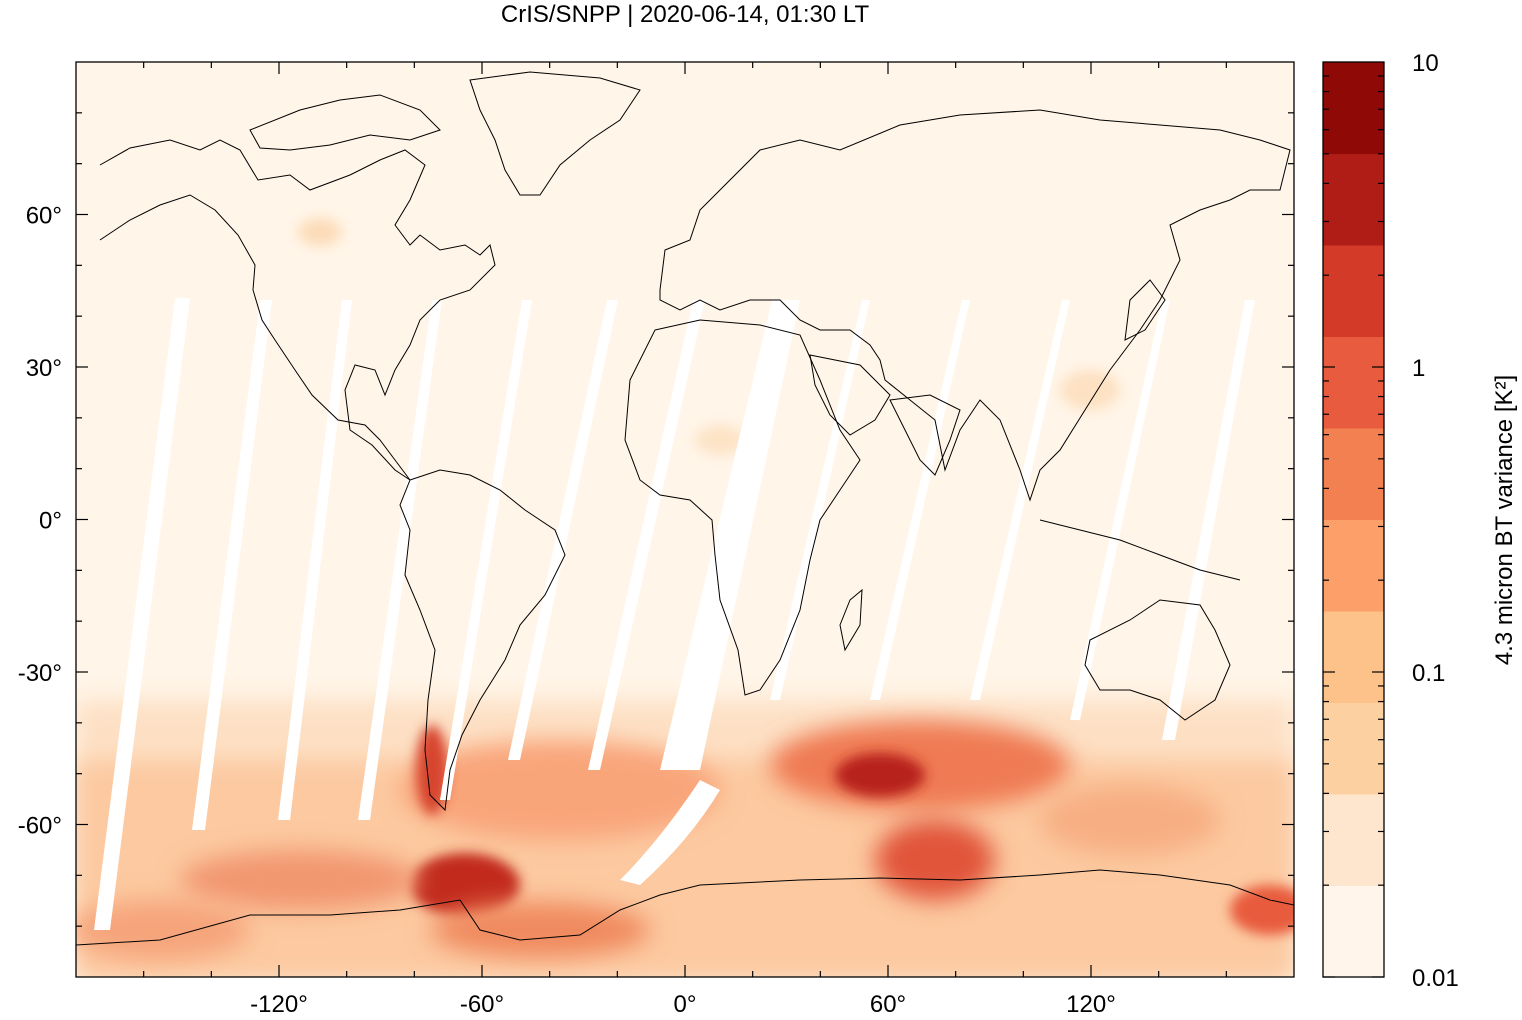  Describe the element at coordinates (880, 775) in the screenshot. I see `variance-blob-indian-core` at that location.